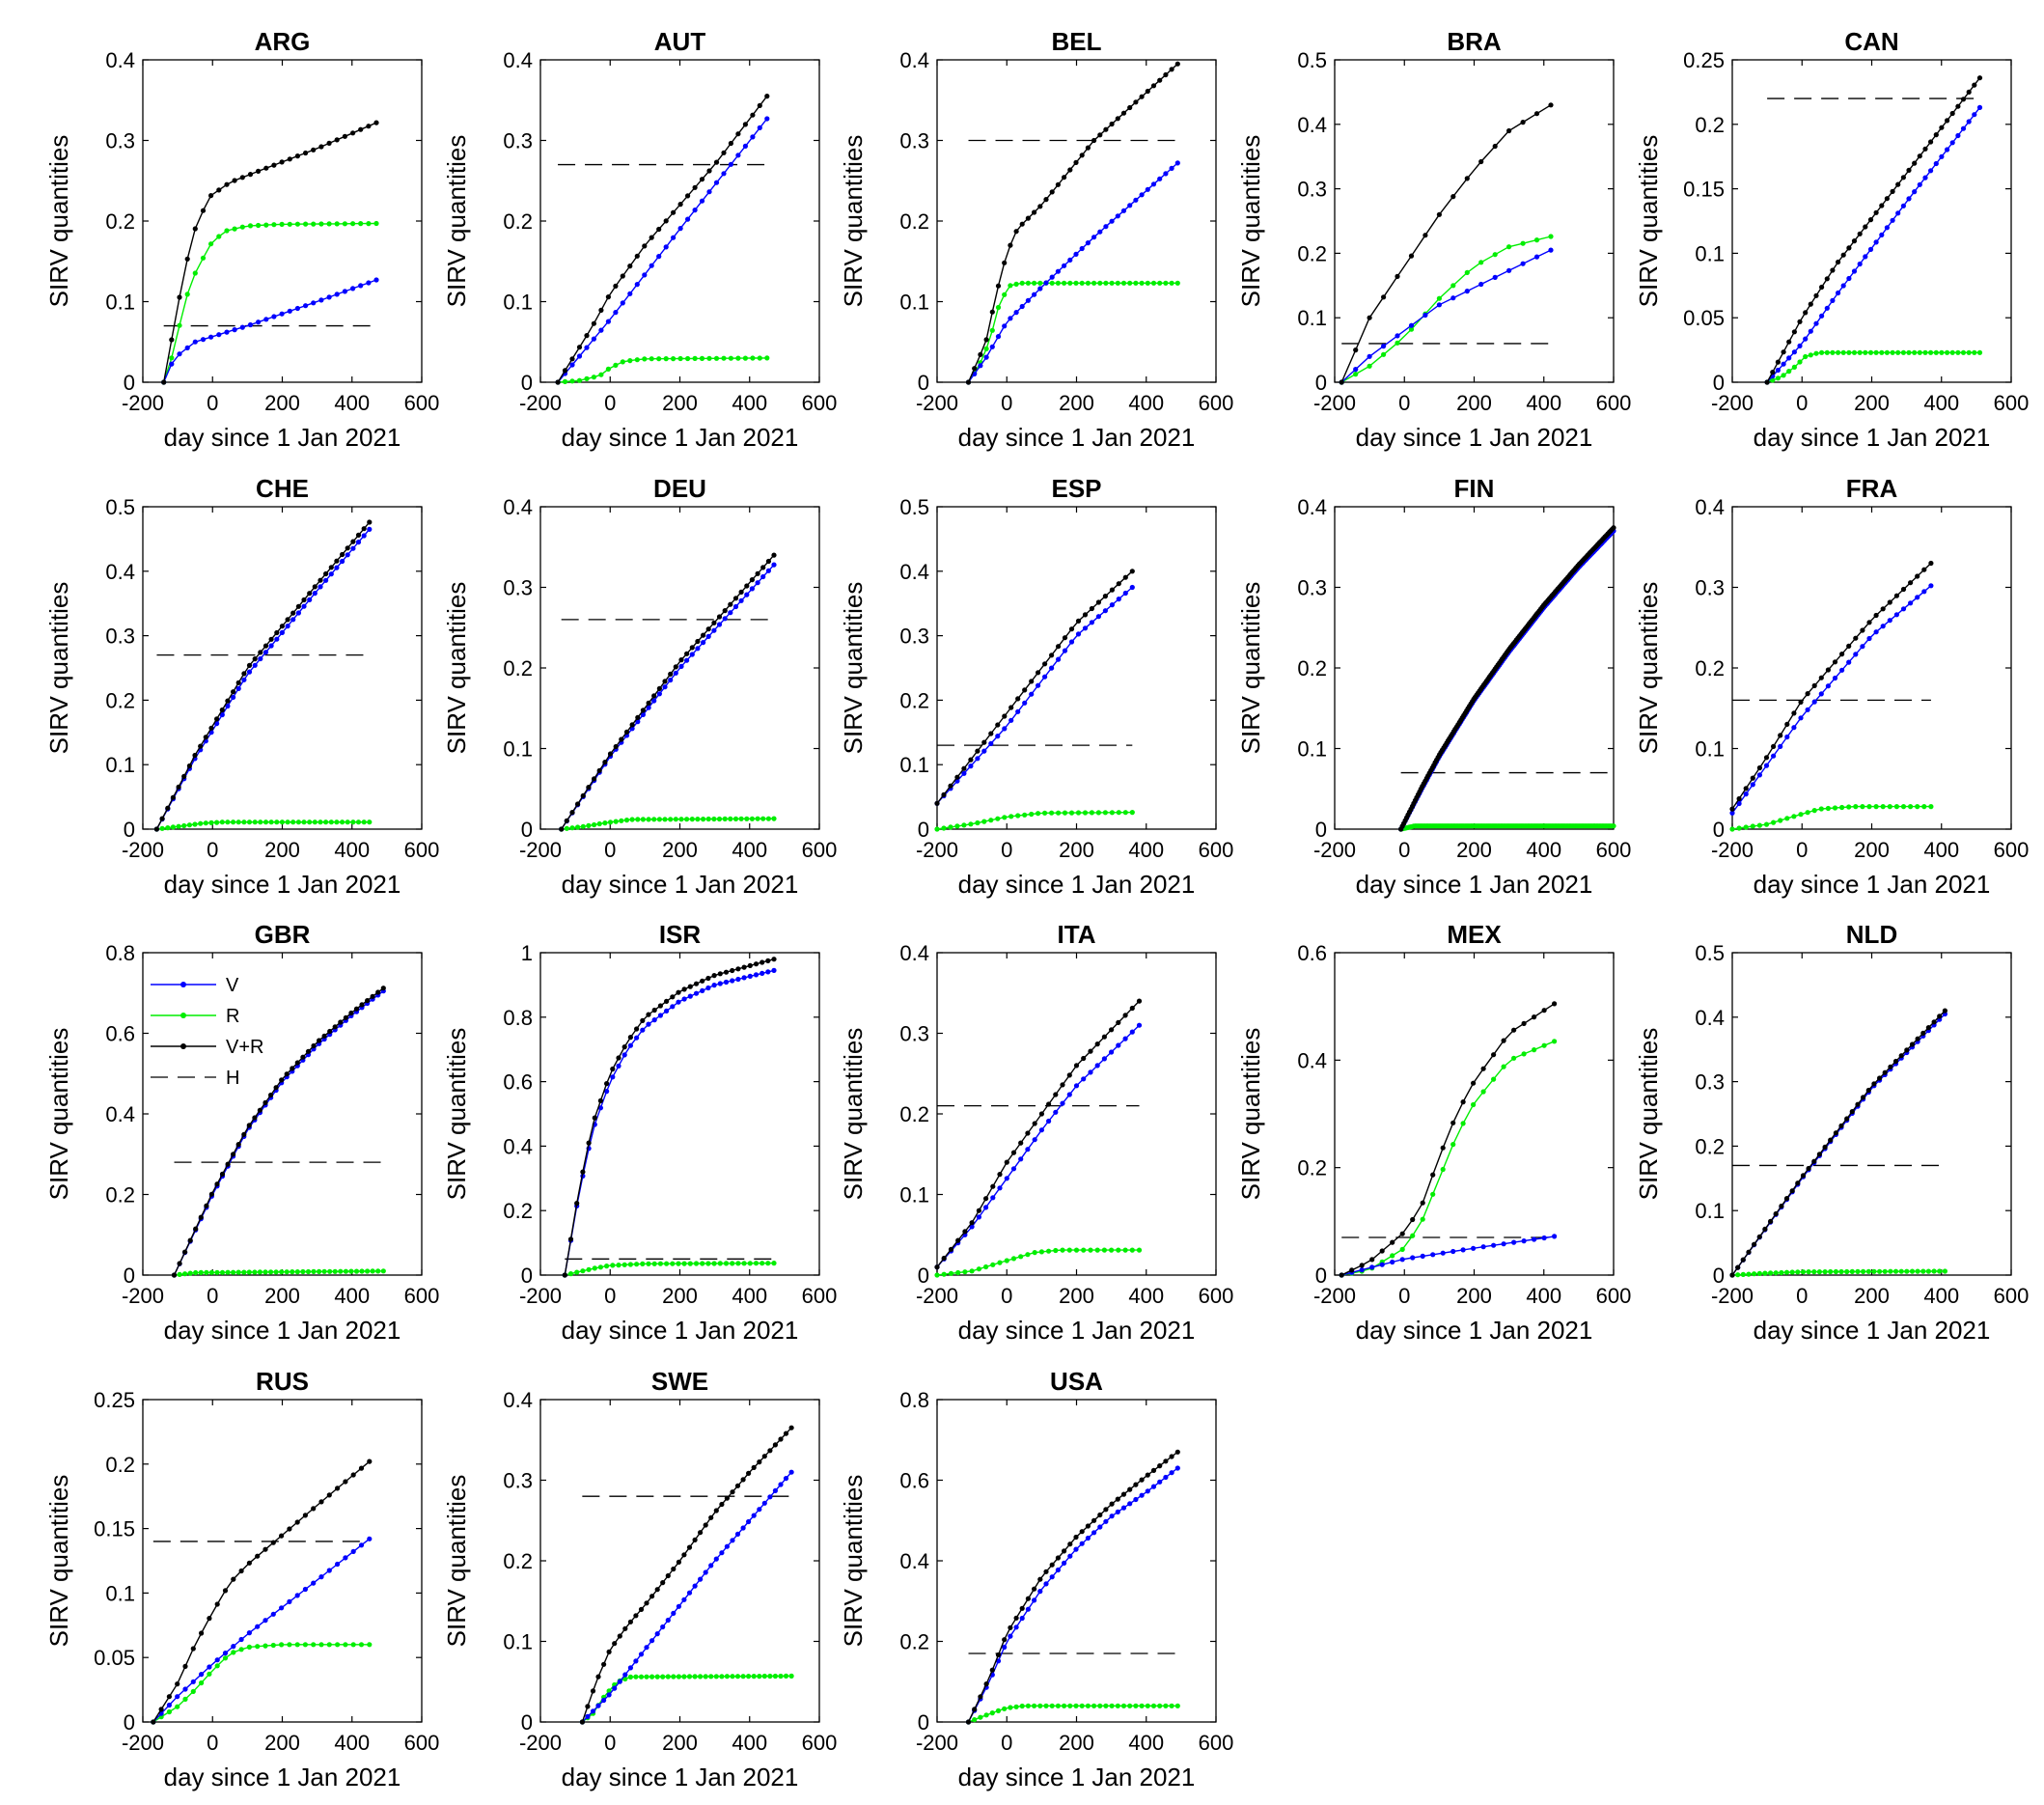 The width and height of the screenshot is (2044, 1805). Describe the element at coordinates (1216, 403) in the screenshot. I see `x-tick-label: 600` at that location.